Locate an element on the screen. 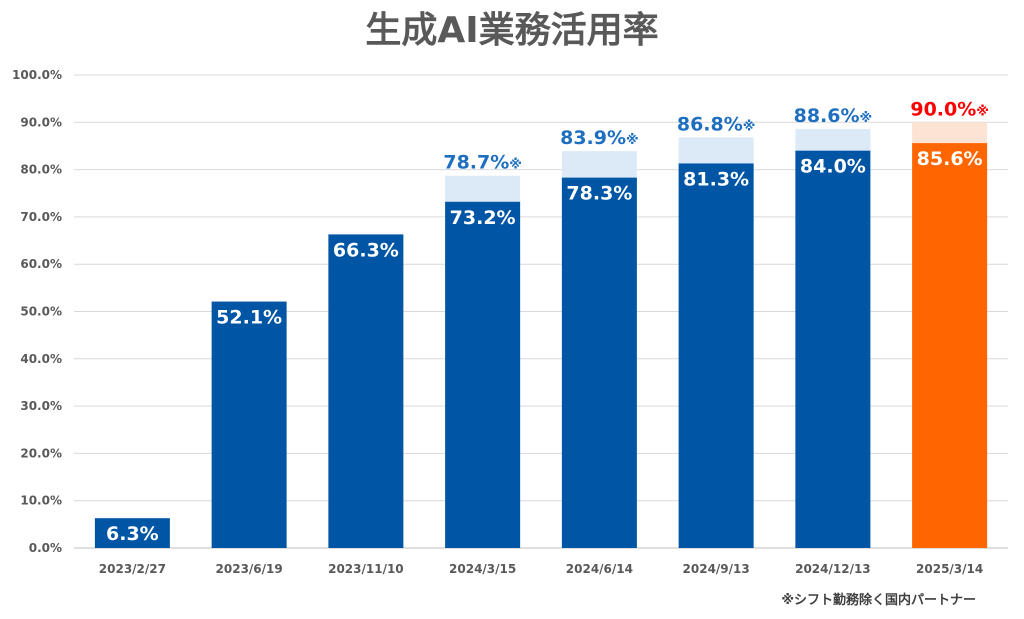 This screenshot has width=1024, height=619. bar-total-label: 86.8%※ is located at coordinates (716, 124).